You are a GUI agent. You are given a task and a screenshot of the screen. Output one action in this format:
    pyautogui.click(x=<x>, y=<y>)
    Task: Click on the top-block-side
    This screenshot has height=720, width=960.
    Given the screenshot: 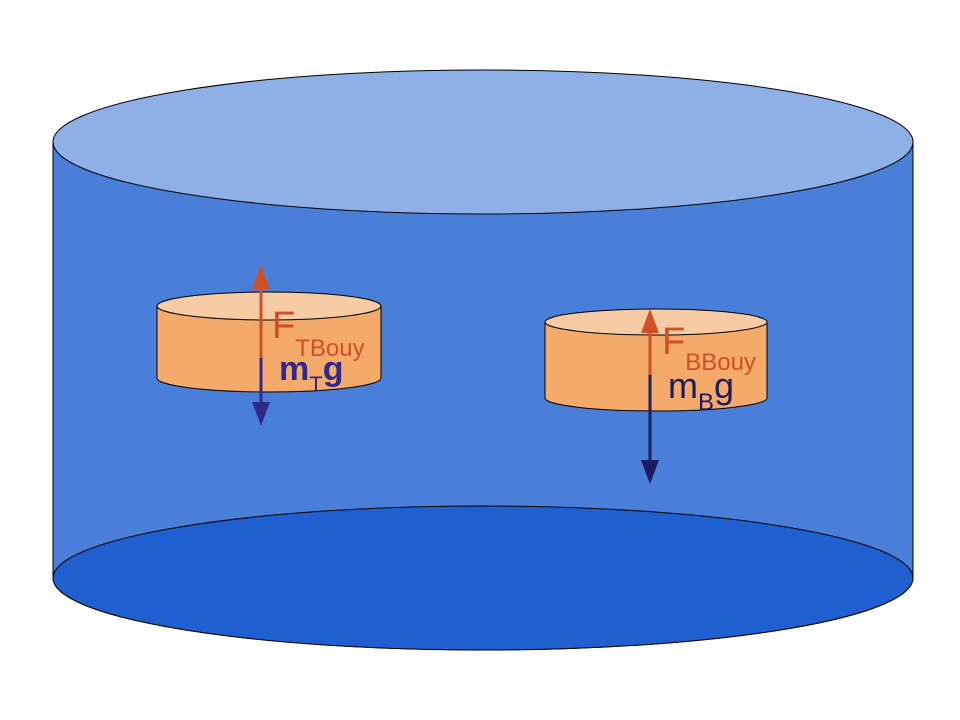 What is the action you would take?
    pyautogui.click(x=269, y=349)
    